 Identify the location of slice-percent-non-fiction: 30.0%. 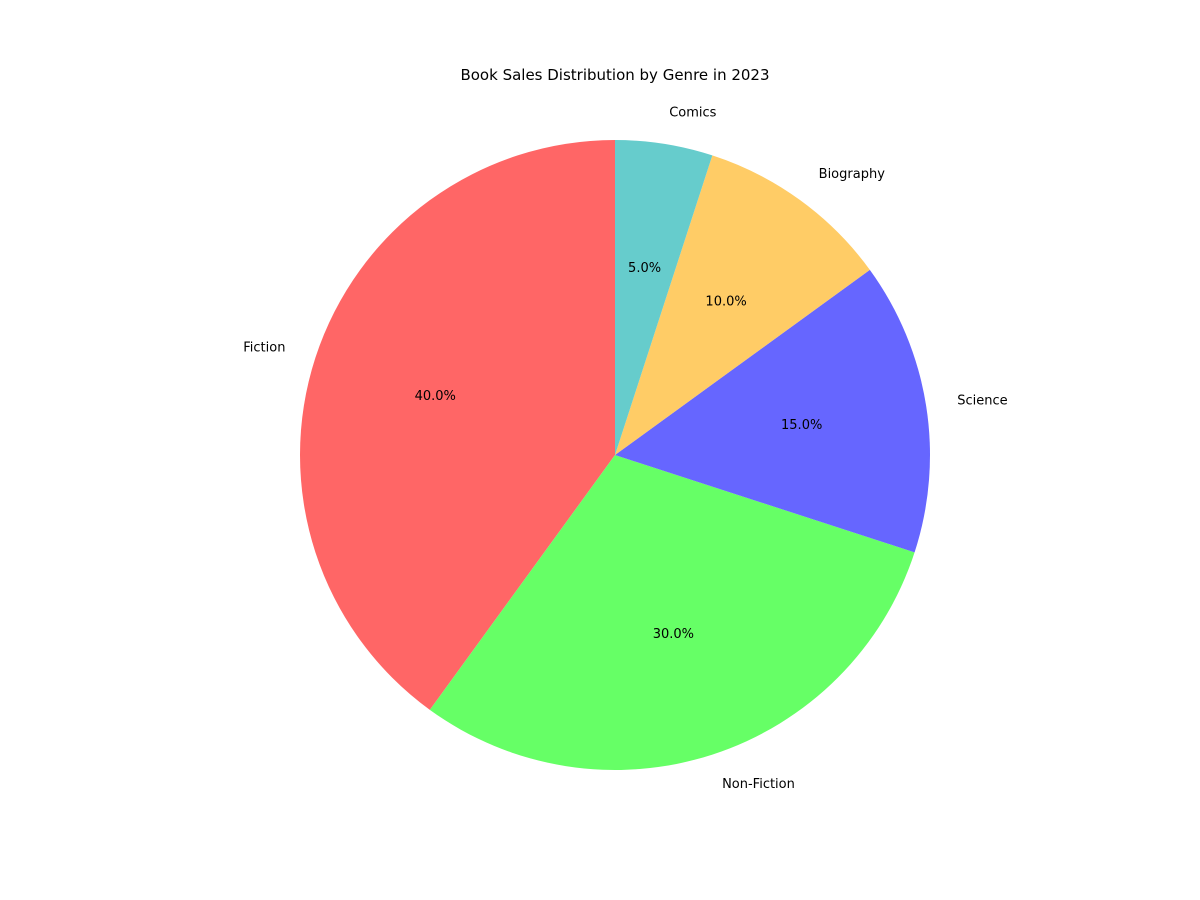
(673, 634).